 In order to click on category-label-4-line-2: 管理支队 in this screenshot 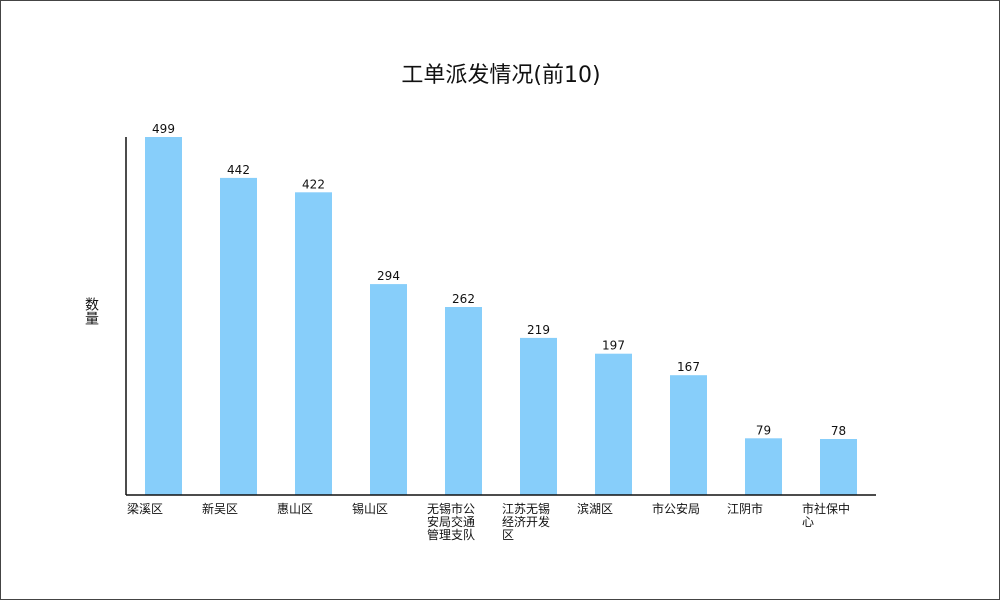, I will do `click(451, 534)`.